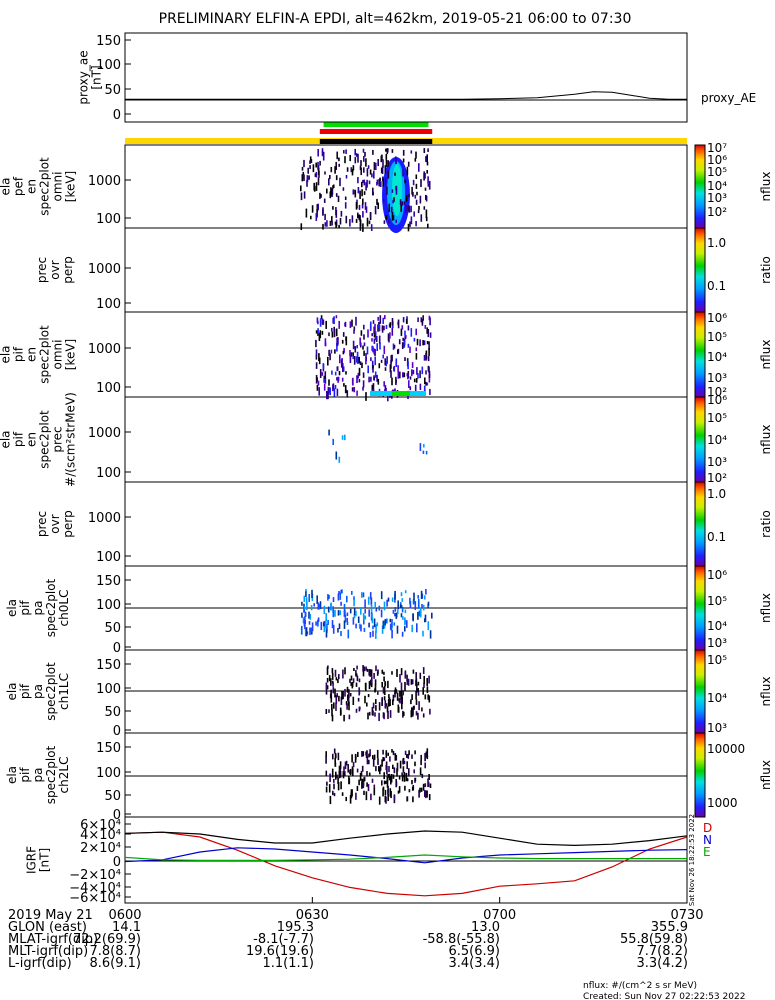 The height and width of the screenshot is (1000, 775). I want to click on colorbar-label: 1.0, so click(716, 243).